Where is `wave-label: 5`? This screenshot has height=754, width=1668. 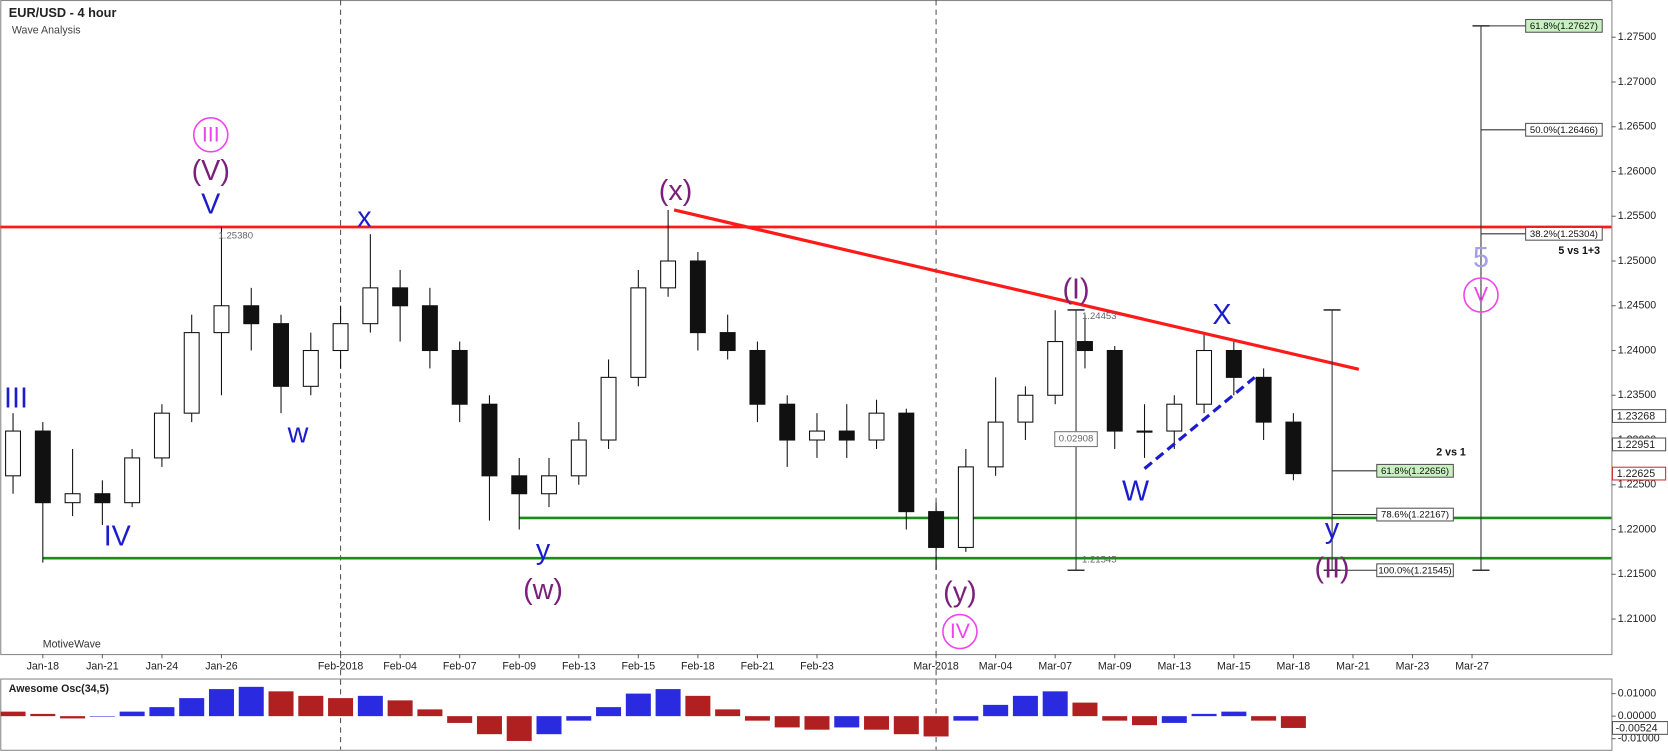 wave-label: 5 is located at coordinates (1481, 258).